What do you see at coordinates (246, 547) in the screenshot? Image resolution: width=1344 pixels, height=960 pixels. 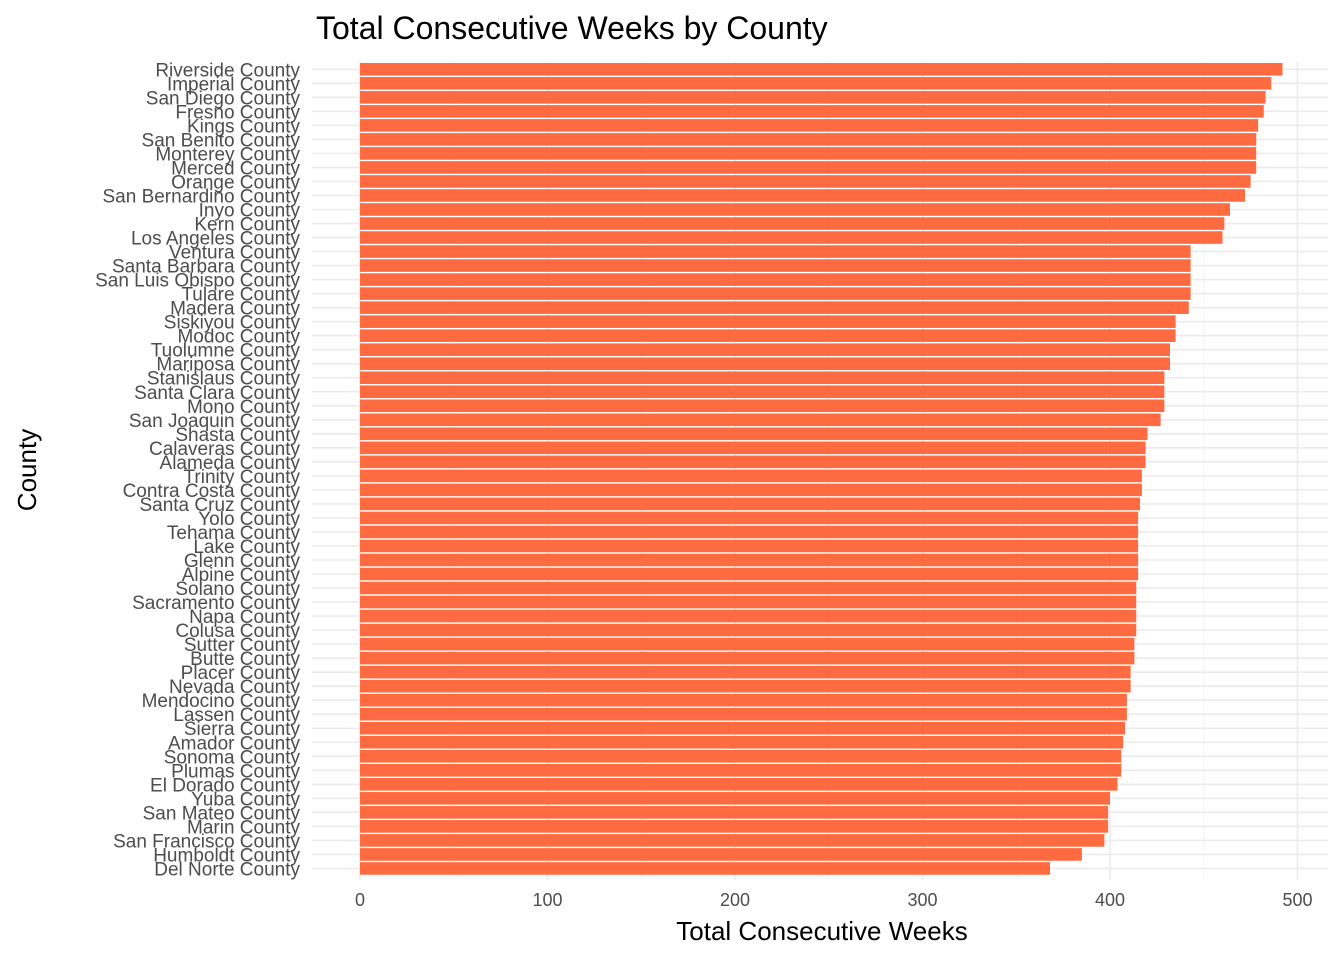 I see `category-label: Lake County` at bounding box center [246, 547].